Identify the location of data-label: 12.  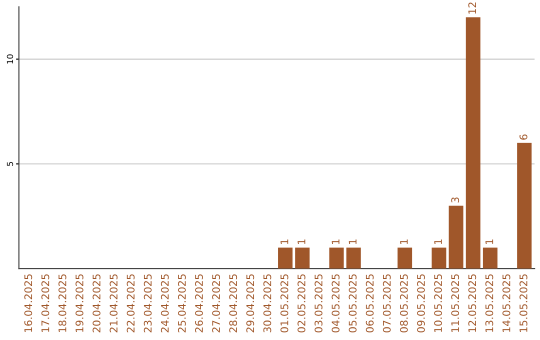
(472, 8).